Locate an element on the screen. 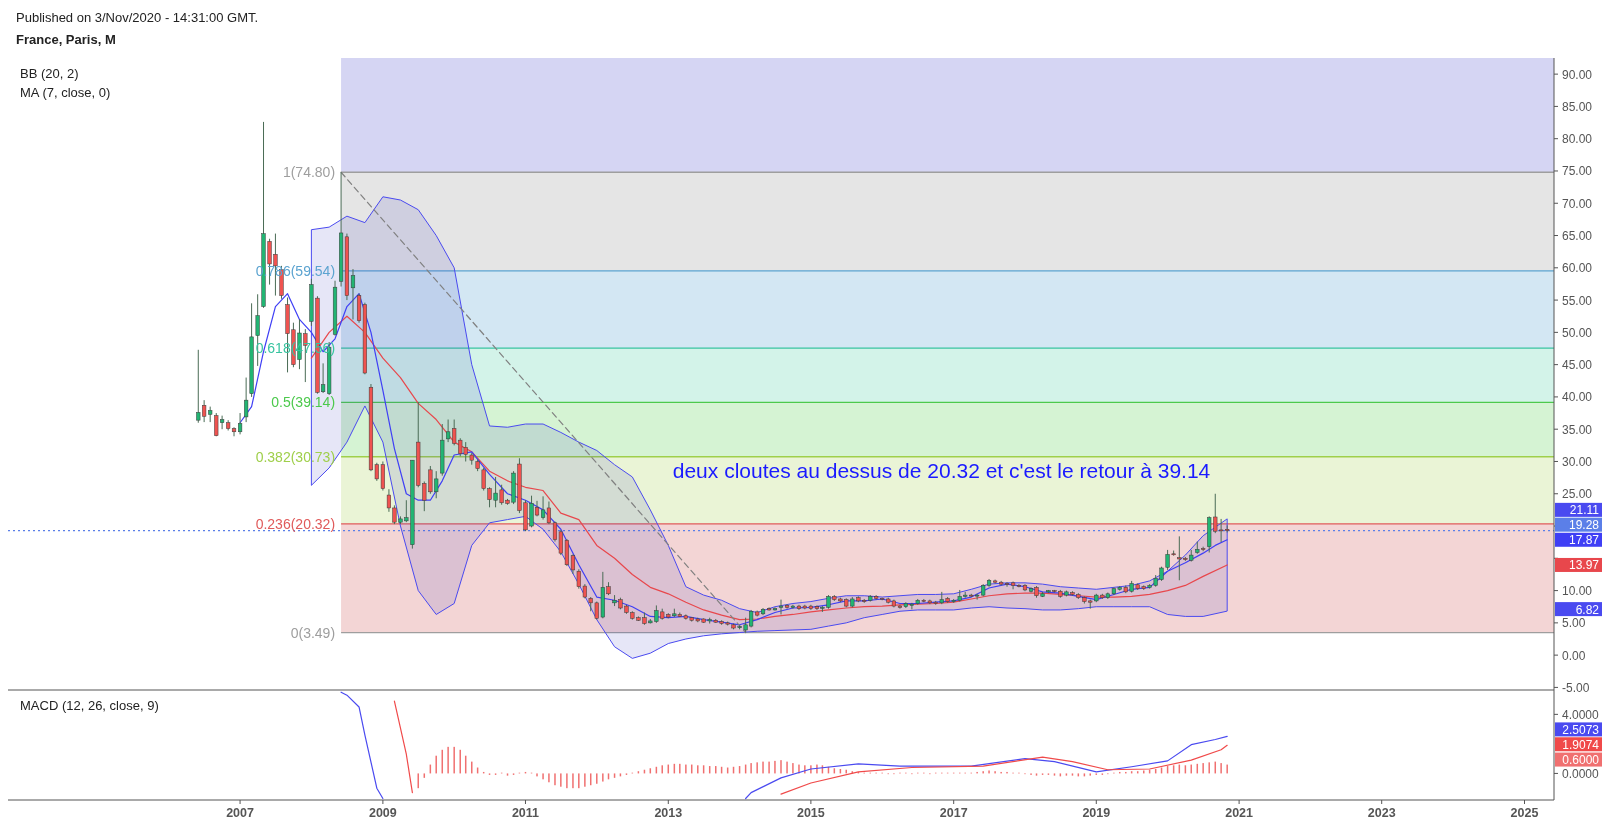 The image size is (1607, 830). text: 6.82 is located at coordinates (1587, 609).